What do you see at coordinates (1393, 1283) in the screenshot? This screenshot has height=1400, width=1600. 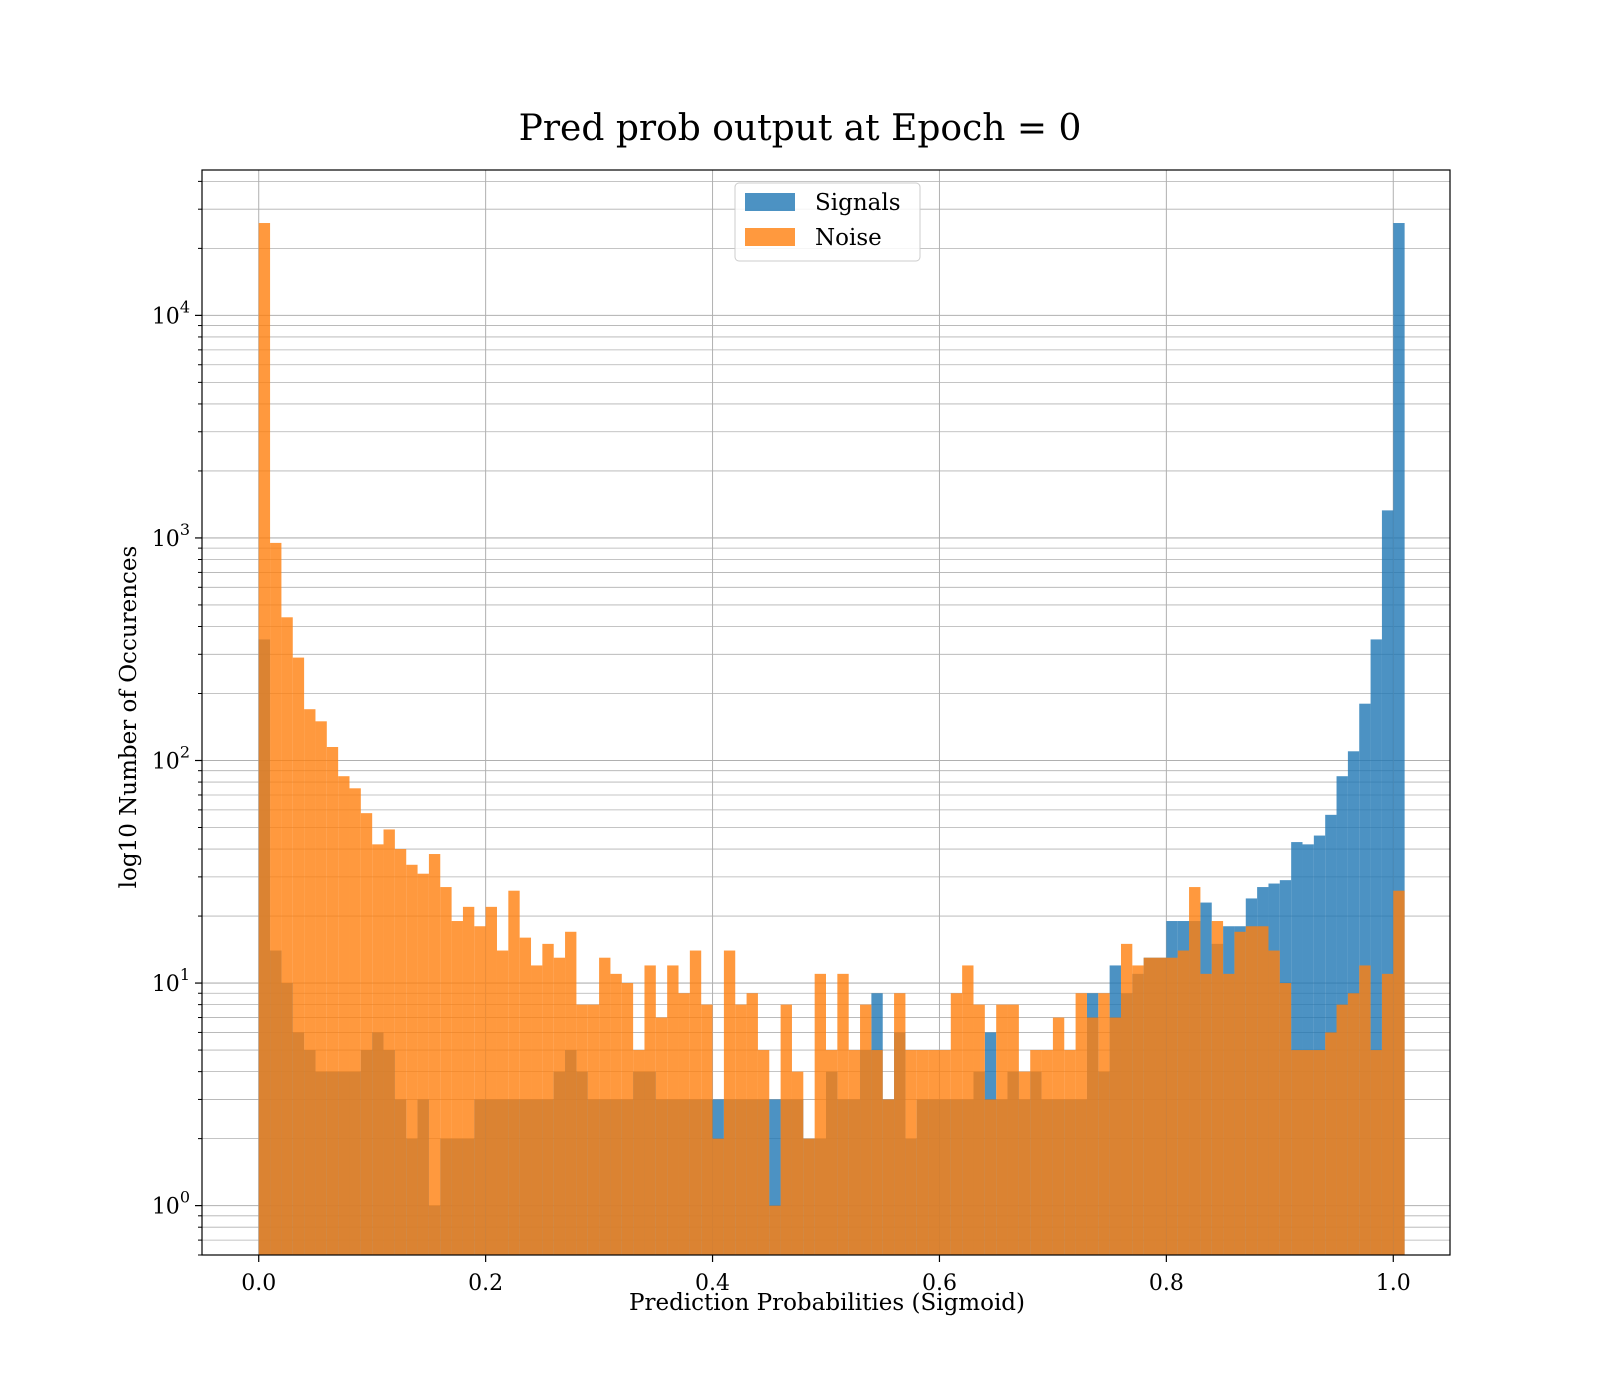 I see `x-tick-label-5: 1.0` at bounding box center [1393, 1283].